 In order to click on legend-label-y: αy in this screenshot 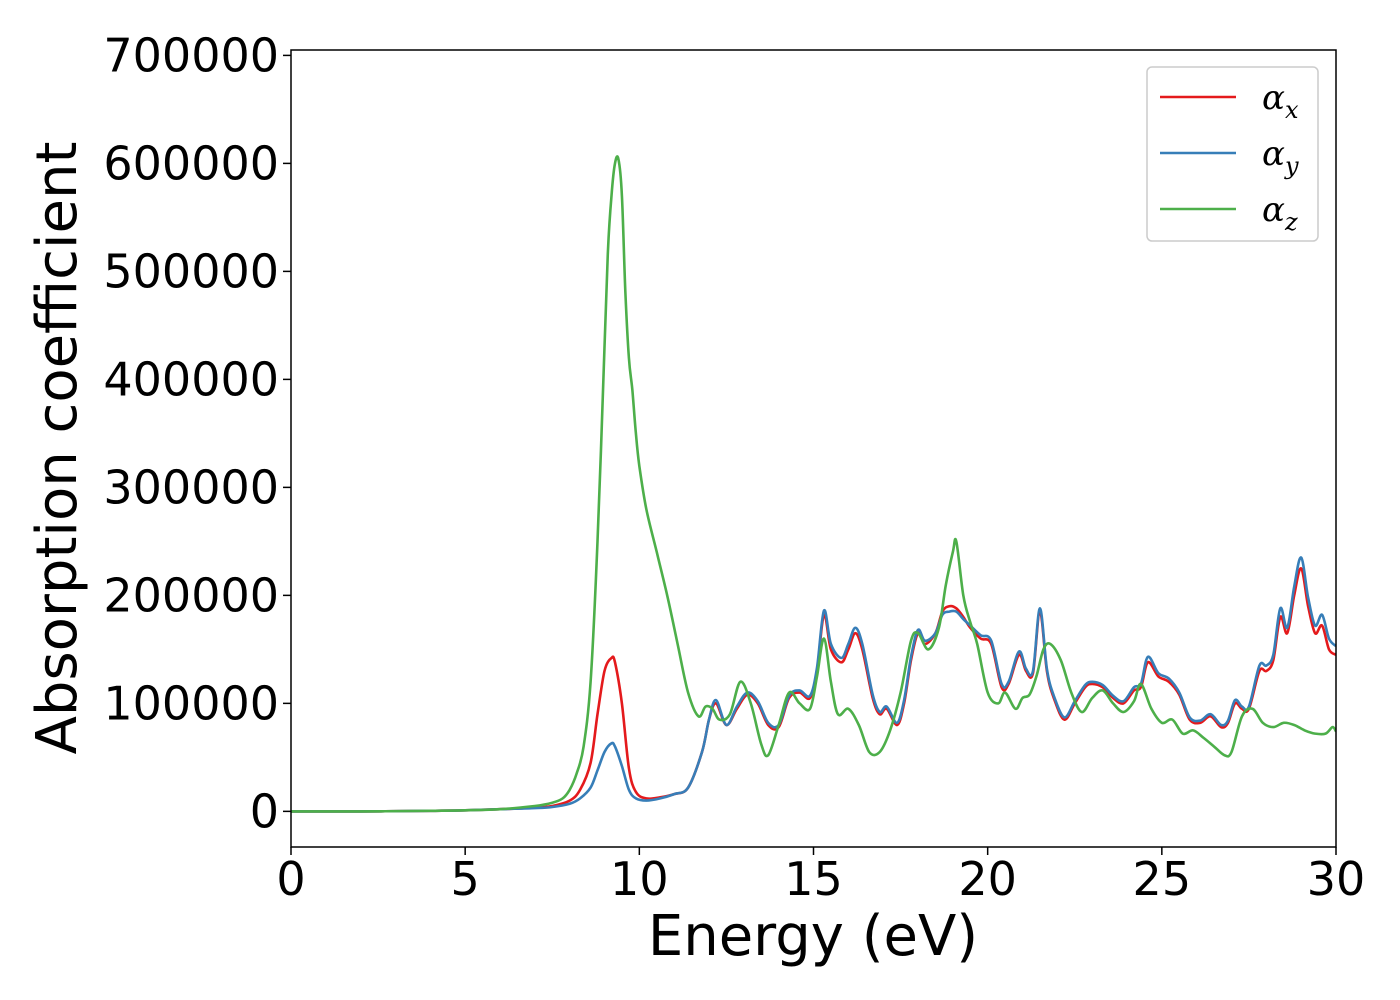, I will do `click(1280, 157)`.